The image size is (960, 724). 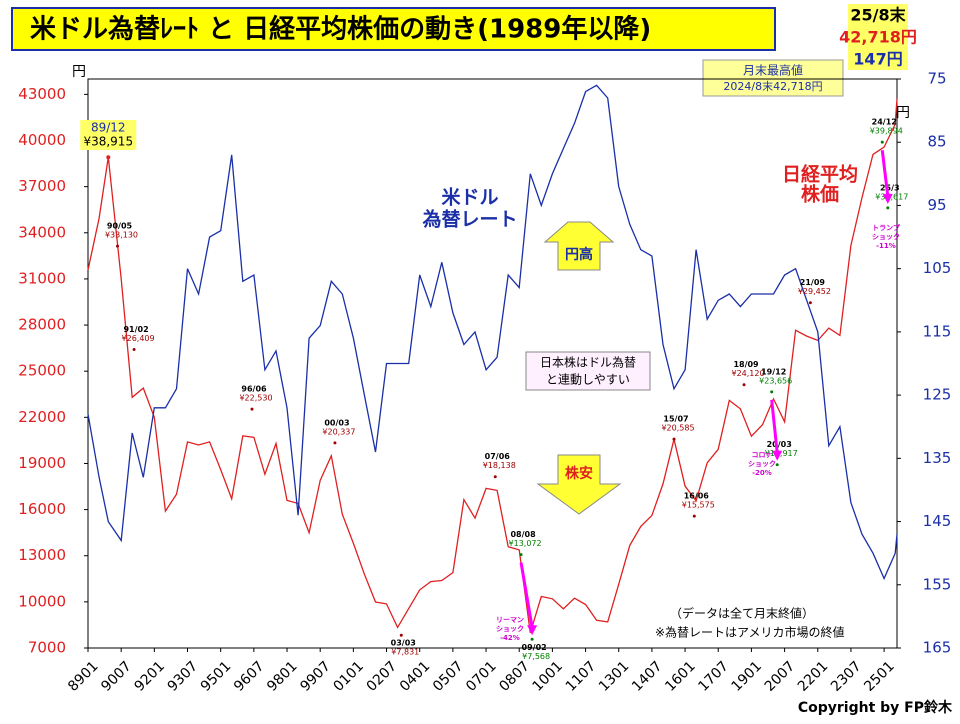 What do you see at coordinates (937, 268) in the screenshot?
I see `y2-tick-label: 105` at bounding box center [937, 268].